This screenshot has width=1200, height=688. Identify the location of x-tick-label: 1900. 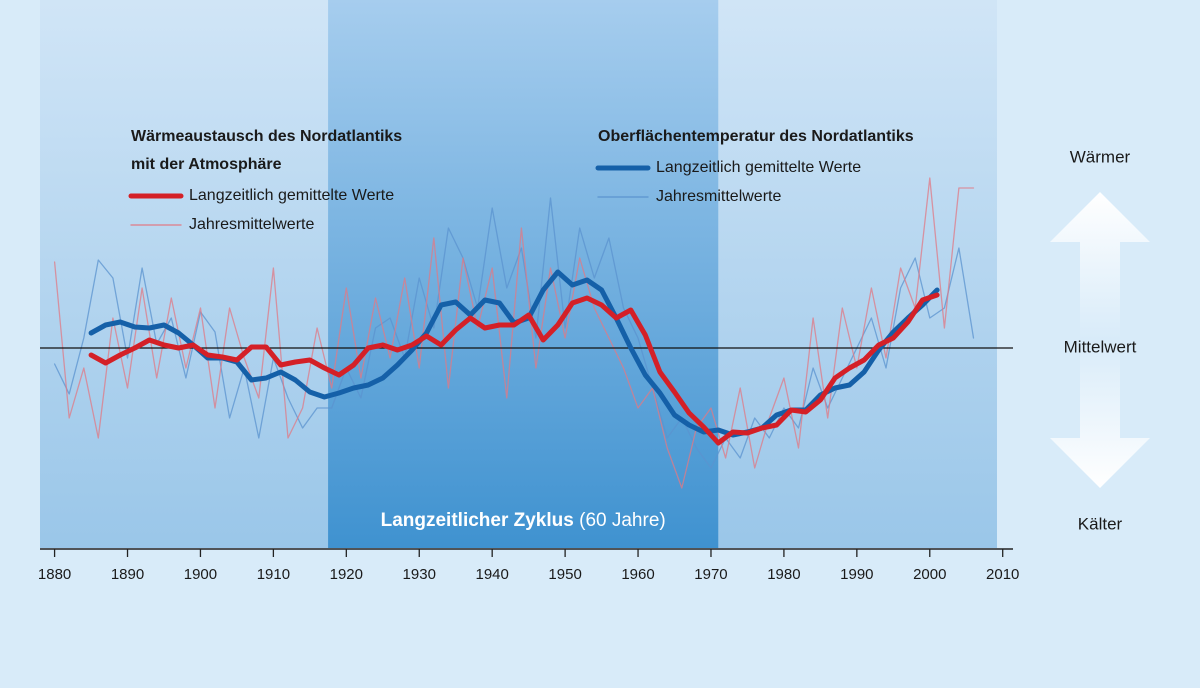
(200, 574).